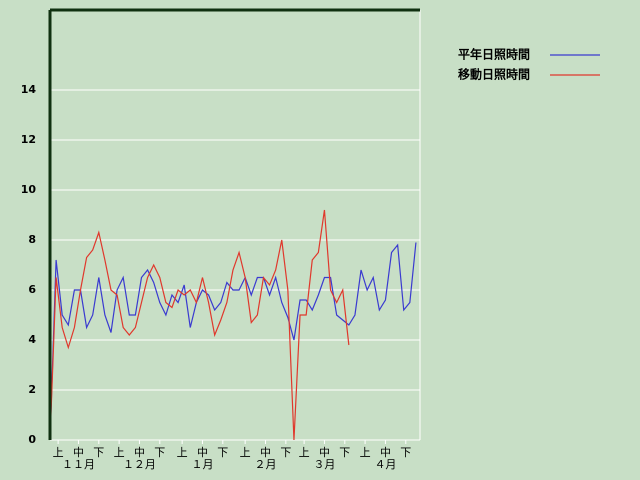 The image size is (640, 480). Describe the element at coordinates (32, 389) in the screenshot. I see `y-tick-label: 2` at that location.